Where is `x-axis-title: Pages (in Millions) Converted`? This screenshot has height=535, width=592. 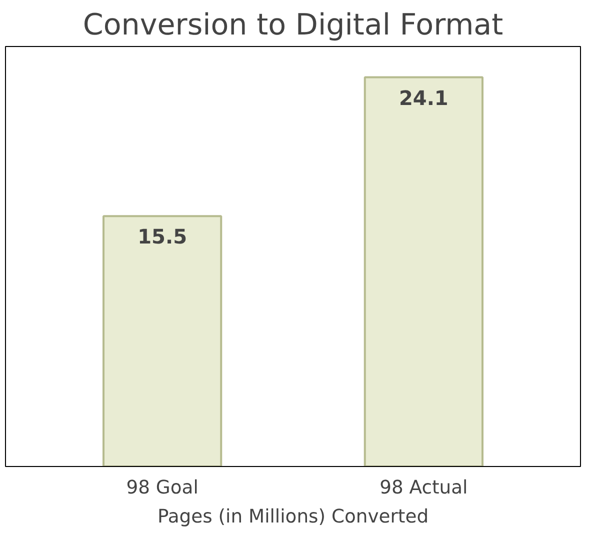 x-axis-title: Pages (in Millions) Converted is located at coordinates (293, 517).